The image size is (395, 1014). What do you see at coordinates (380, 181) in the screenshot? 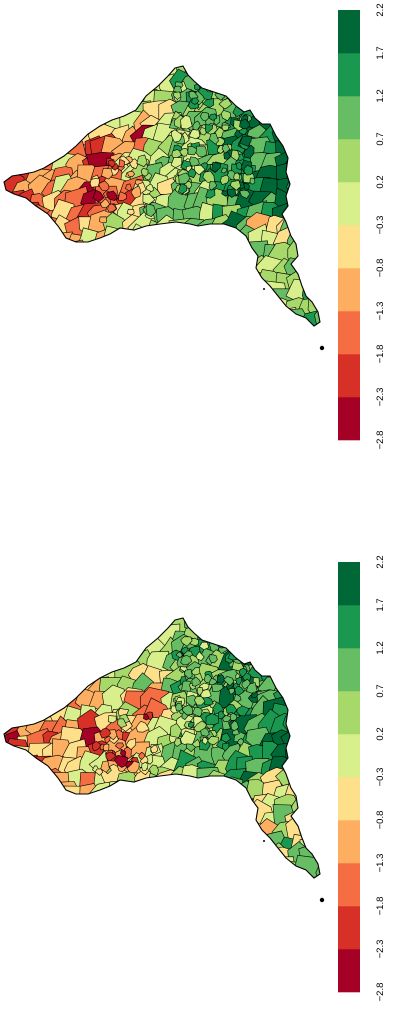
I see `colorbar-tick-label: 0.2` at bounding box center [380, 181].